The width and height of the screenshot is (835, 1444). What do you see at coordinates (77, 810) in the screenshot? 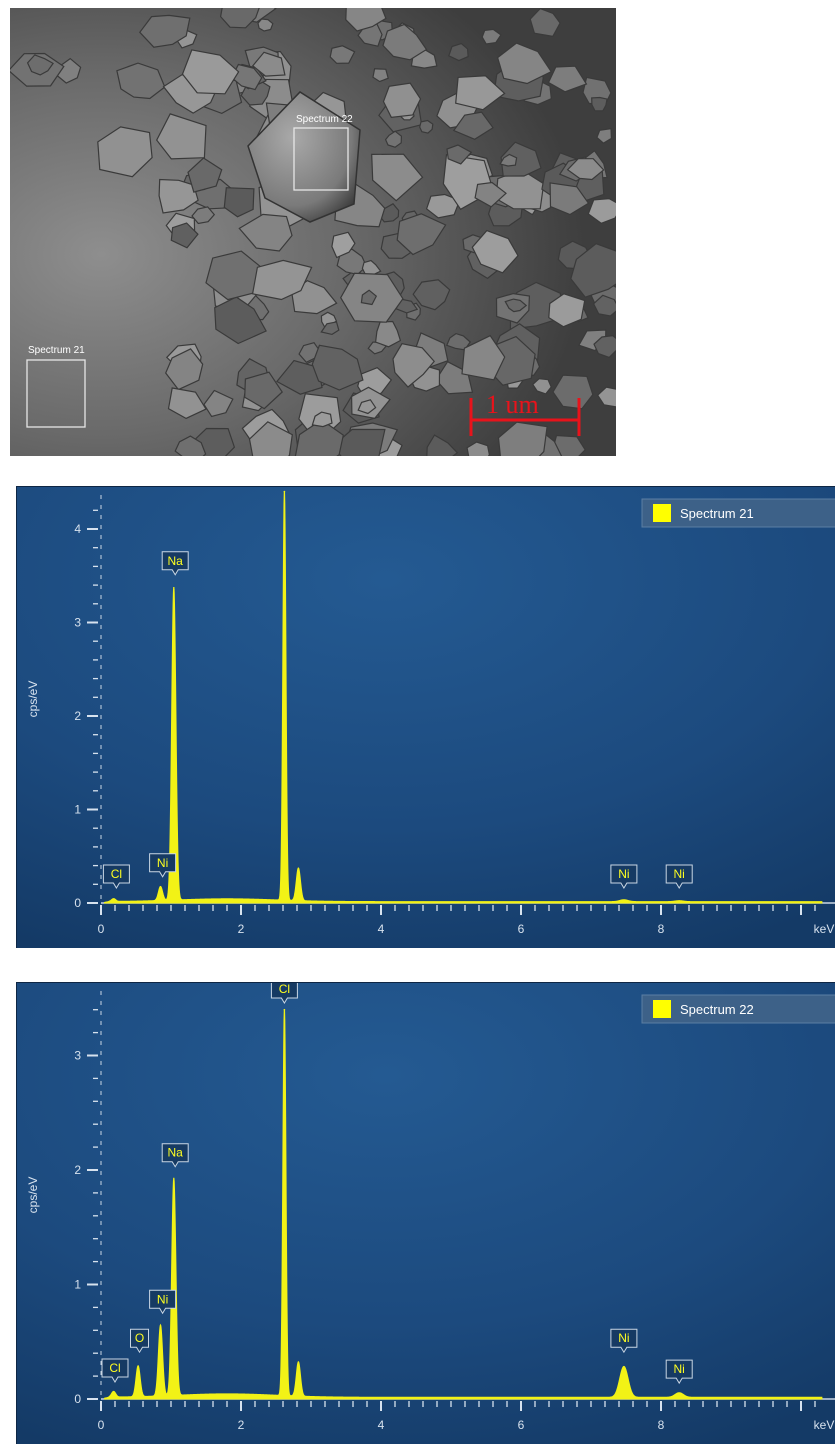
I see `y-tick-label: 1` at bounding box center [77, 810].